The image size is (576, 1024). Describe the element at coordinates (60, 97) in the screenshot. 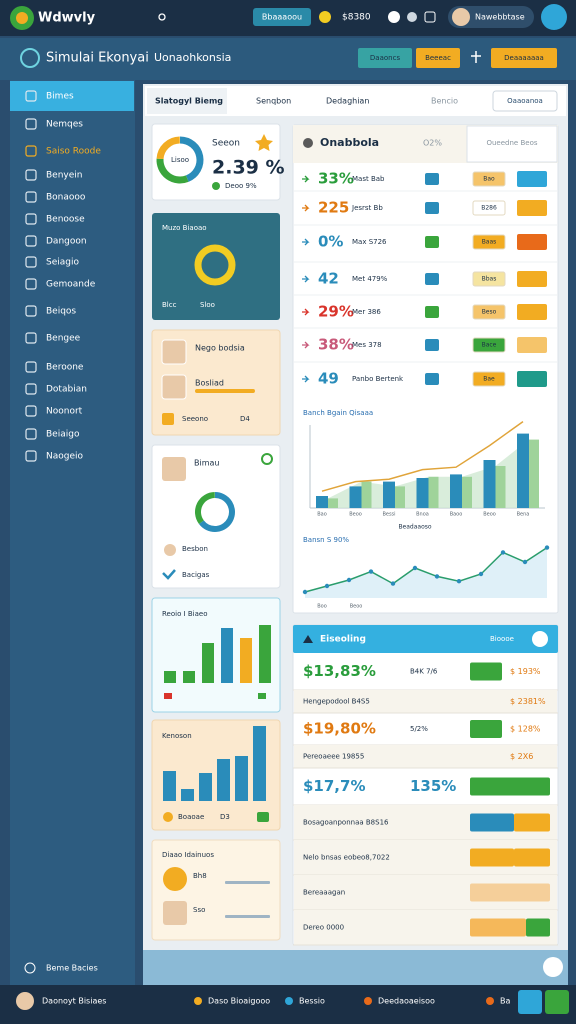

I see `sidebar-item: Bimes` at that location.